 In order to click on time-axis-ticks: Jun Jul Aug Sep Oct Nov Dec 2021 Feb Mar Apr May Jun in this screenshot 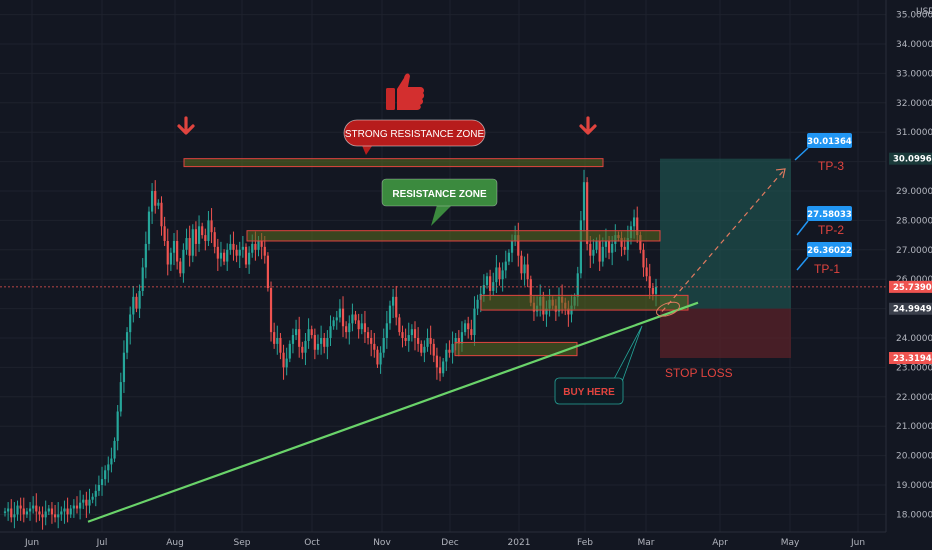, I will do `click(444, 543)`.